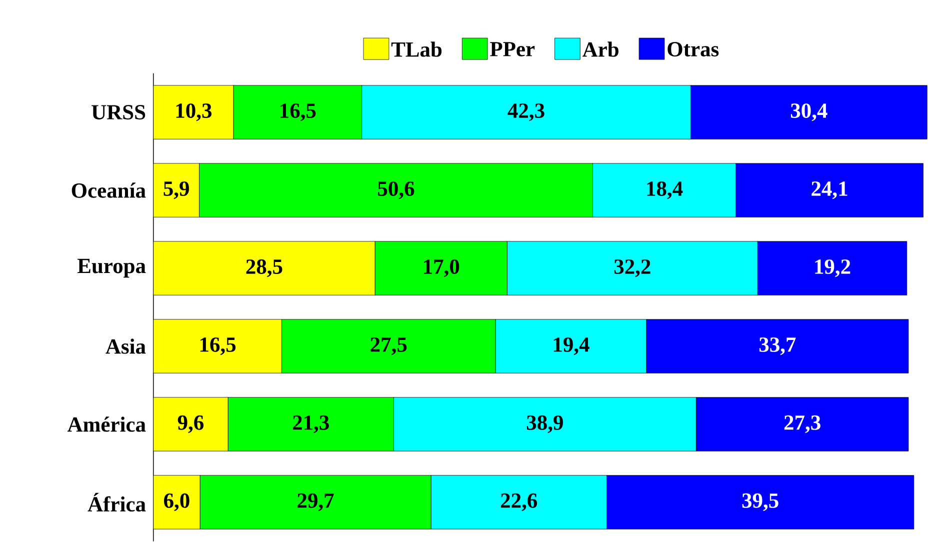  I want to click on data-label: 29,7, so click(316, 503).